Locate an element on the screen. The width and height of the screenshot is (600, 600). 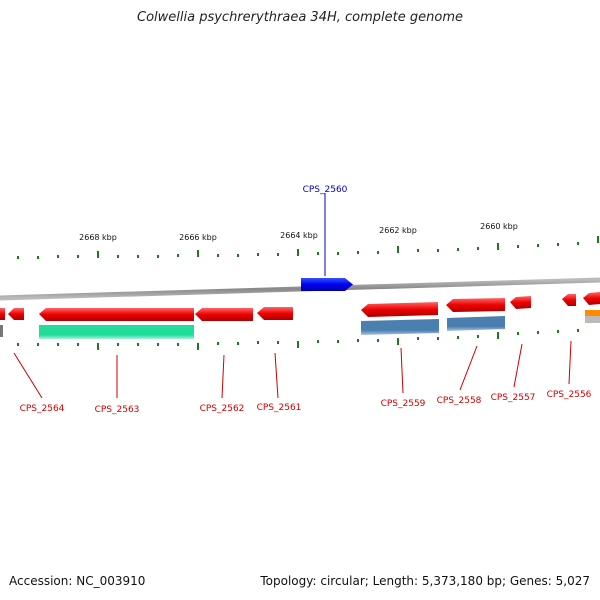
gene-leader-lines is located at coordinates (292, 369).